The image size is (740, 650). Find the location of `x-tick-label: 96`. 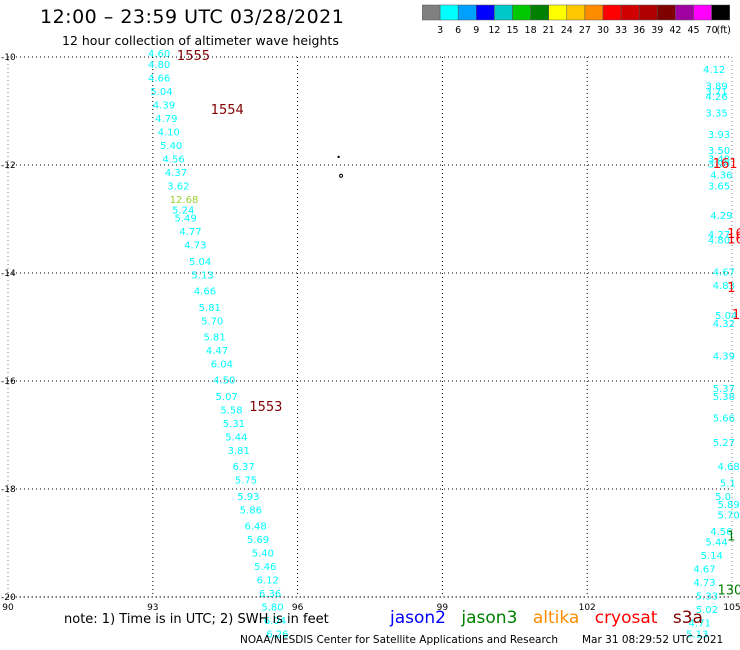

x-tick-label: 96 is located at coordinates (298, 608).